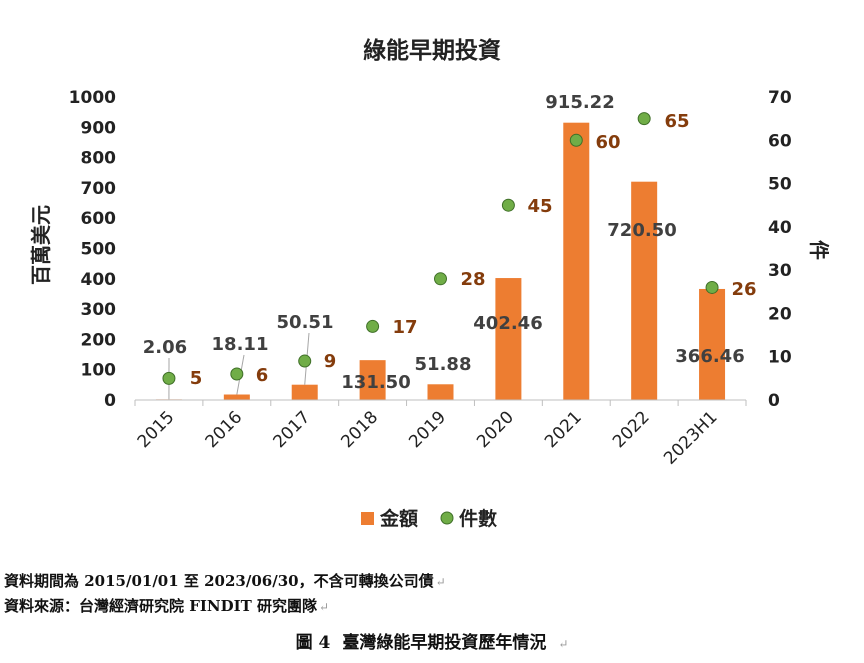 This screenshot has width=864, height=663. What do you see at coordinates (579, 102) in the screenshot?
I see `bar-value-label: 915.22` at bounding box center [579, 102].